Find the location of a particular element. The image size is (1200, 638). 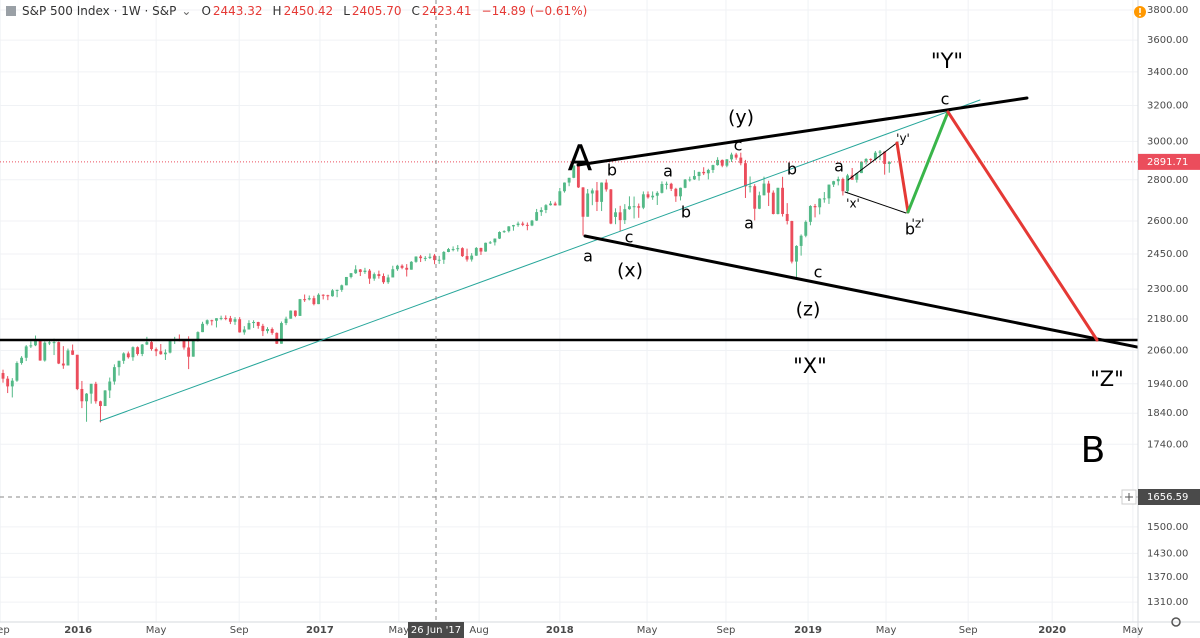

last-price-box is located at coordinates (1169, 161).